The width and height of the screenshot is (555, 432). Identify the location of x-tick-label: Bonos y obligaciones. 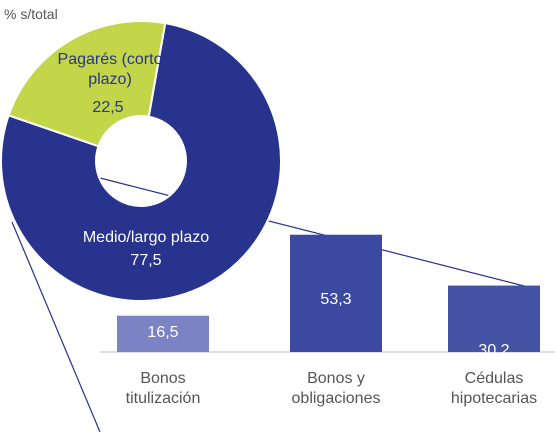
(336, 388).